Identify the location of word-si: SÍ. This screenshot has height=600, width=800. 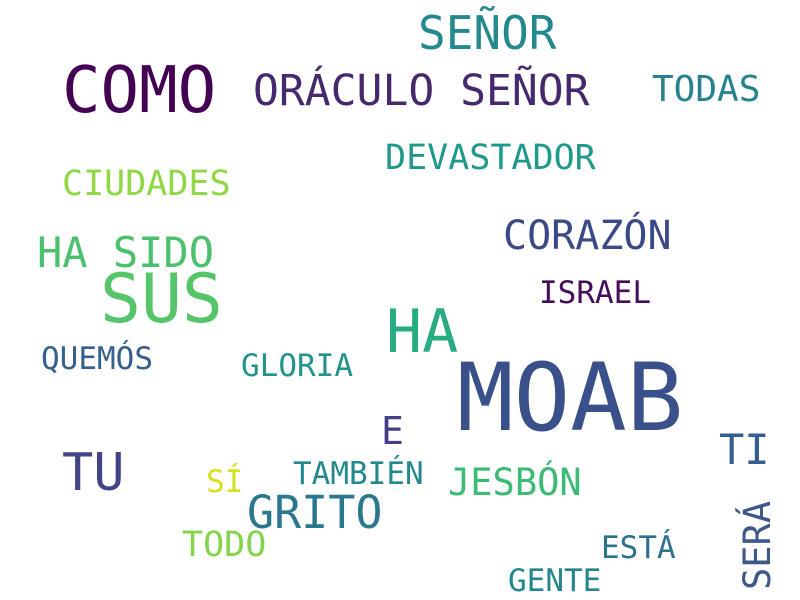
(225, 482).